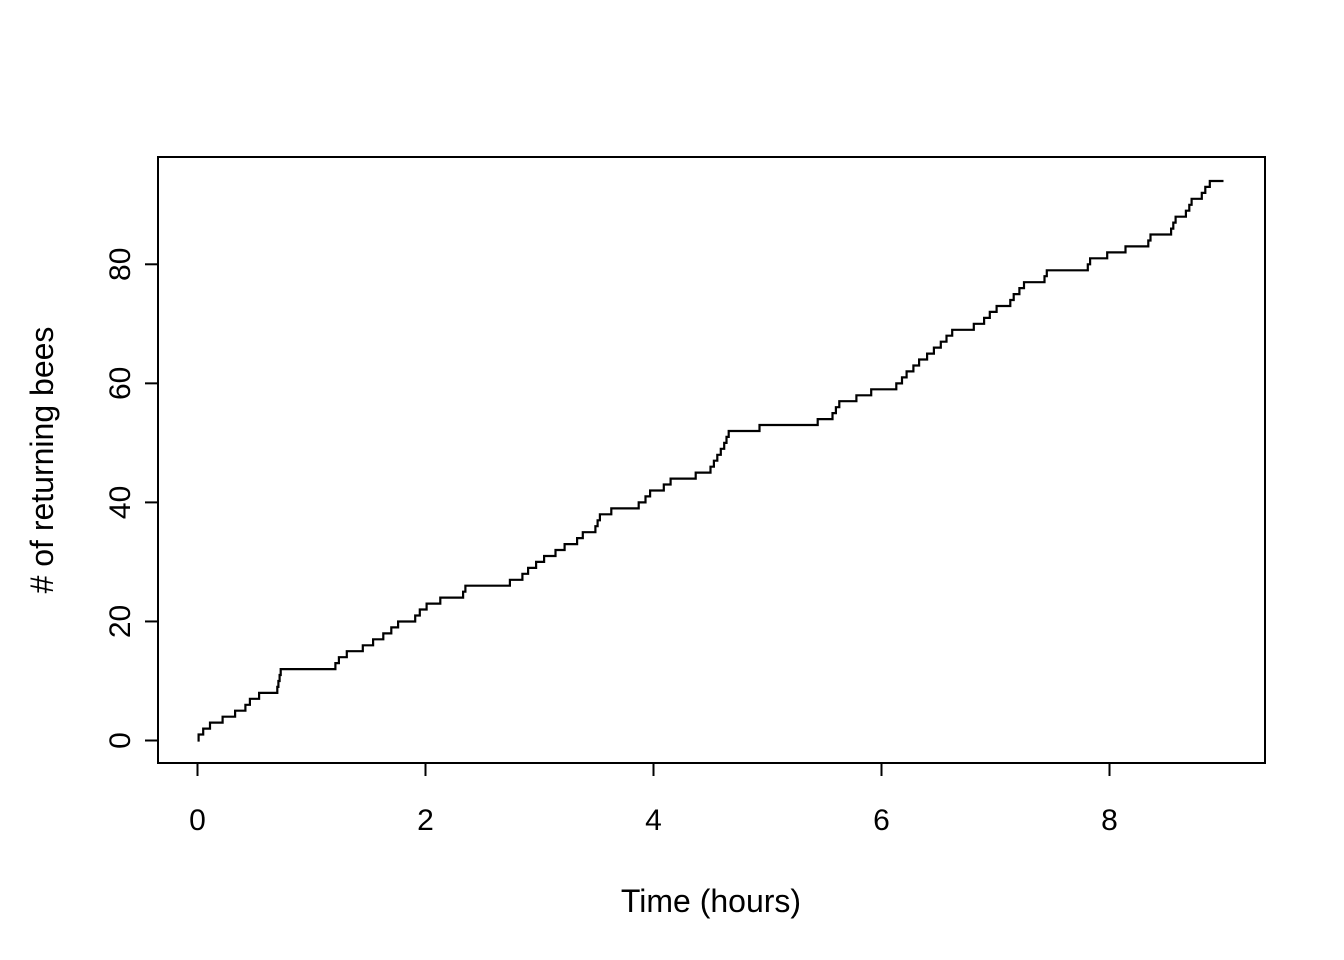  Describe the element at coordinates (120, 383) in the screenshot. I see `y-tick-label: 60` at that location.